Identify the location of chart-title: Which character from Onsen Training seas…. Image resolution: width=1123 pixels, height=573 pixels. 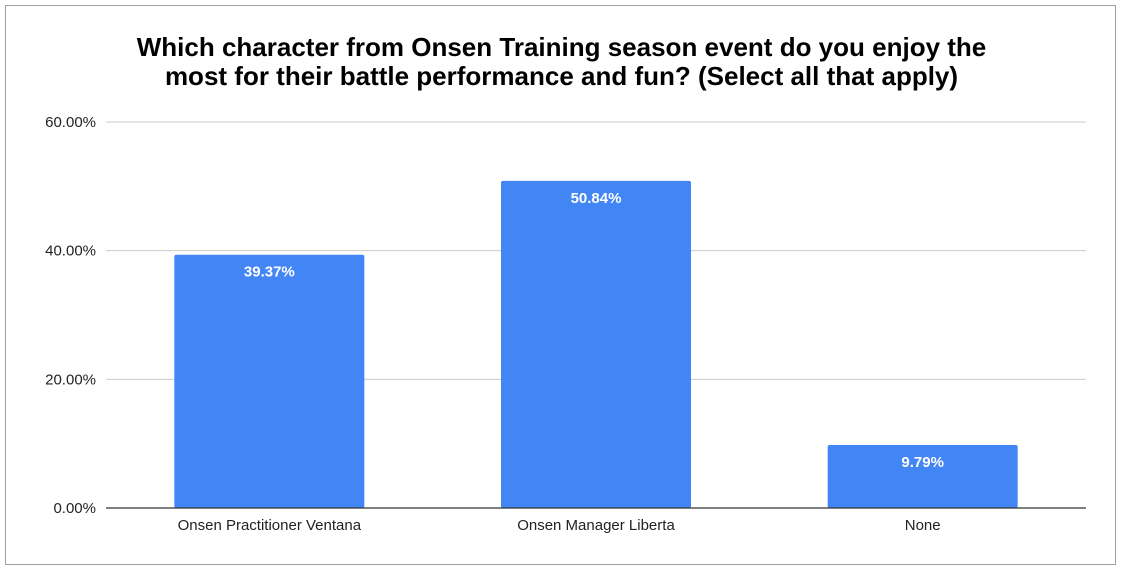
(561, 62).